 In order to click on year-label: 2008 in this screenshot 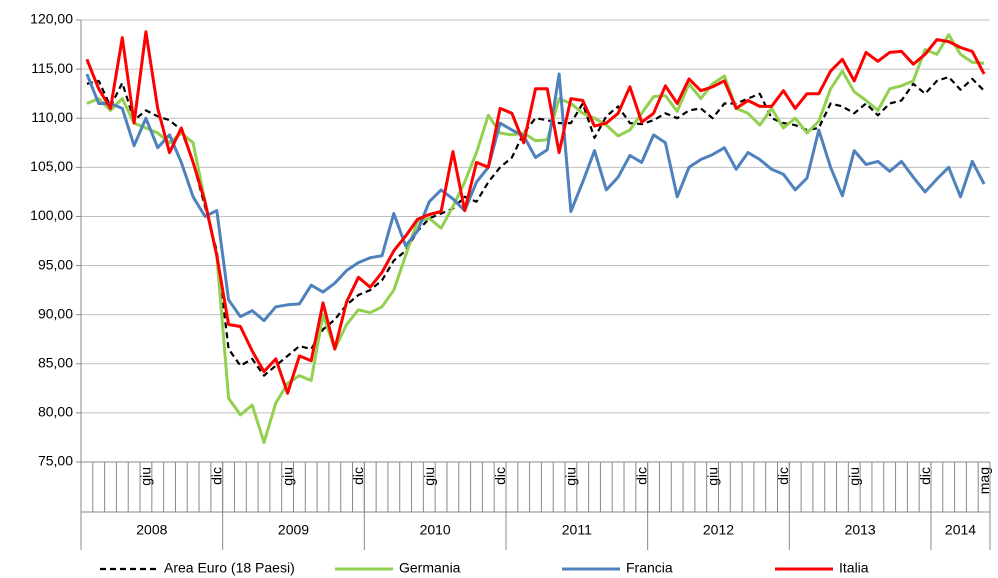, I will do `click(151, 530)`.